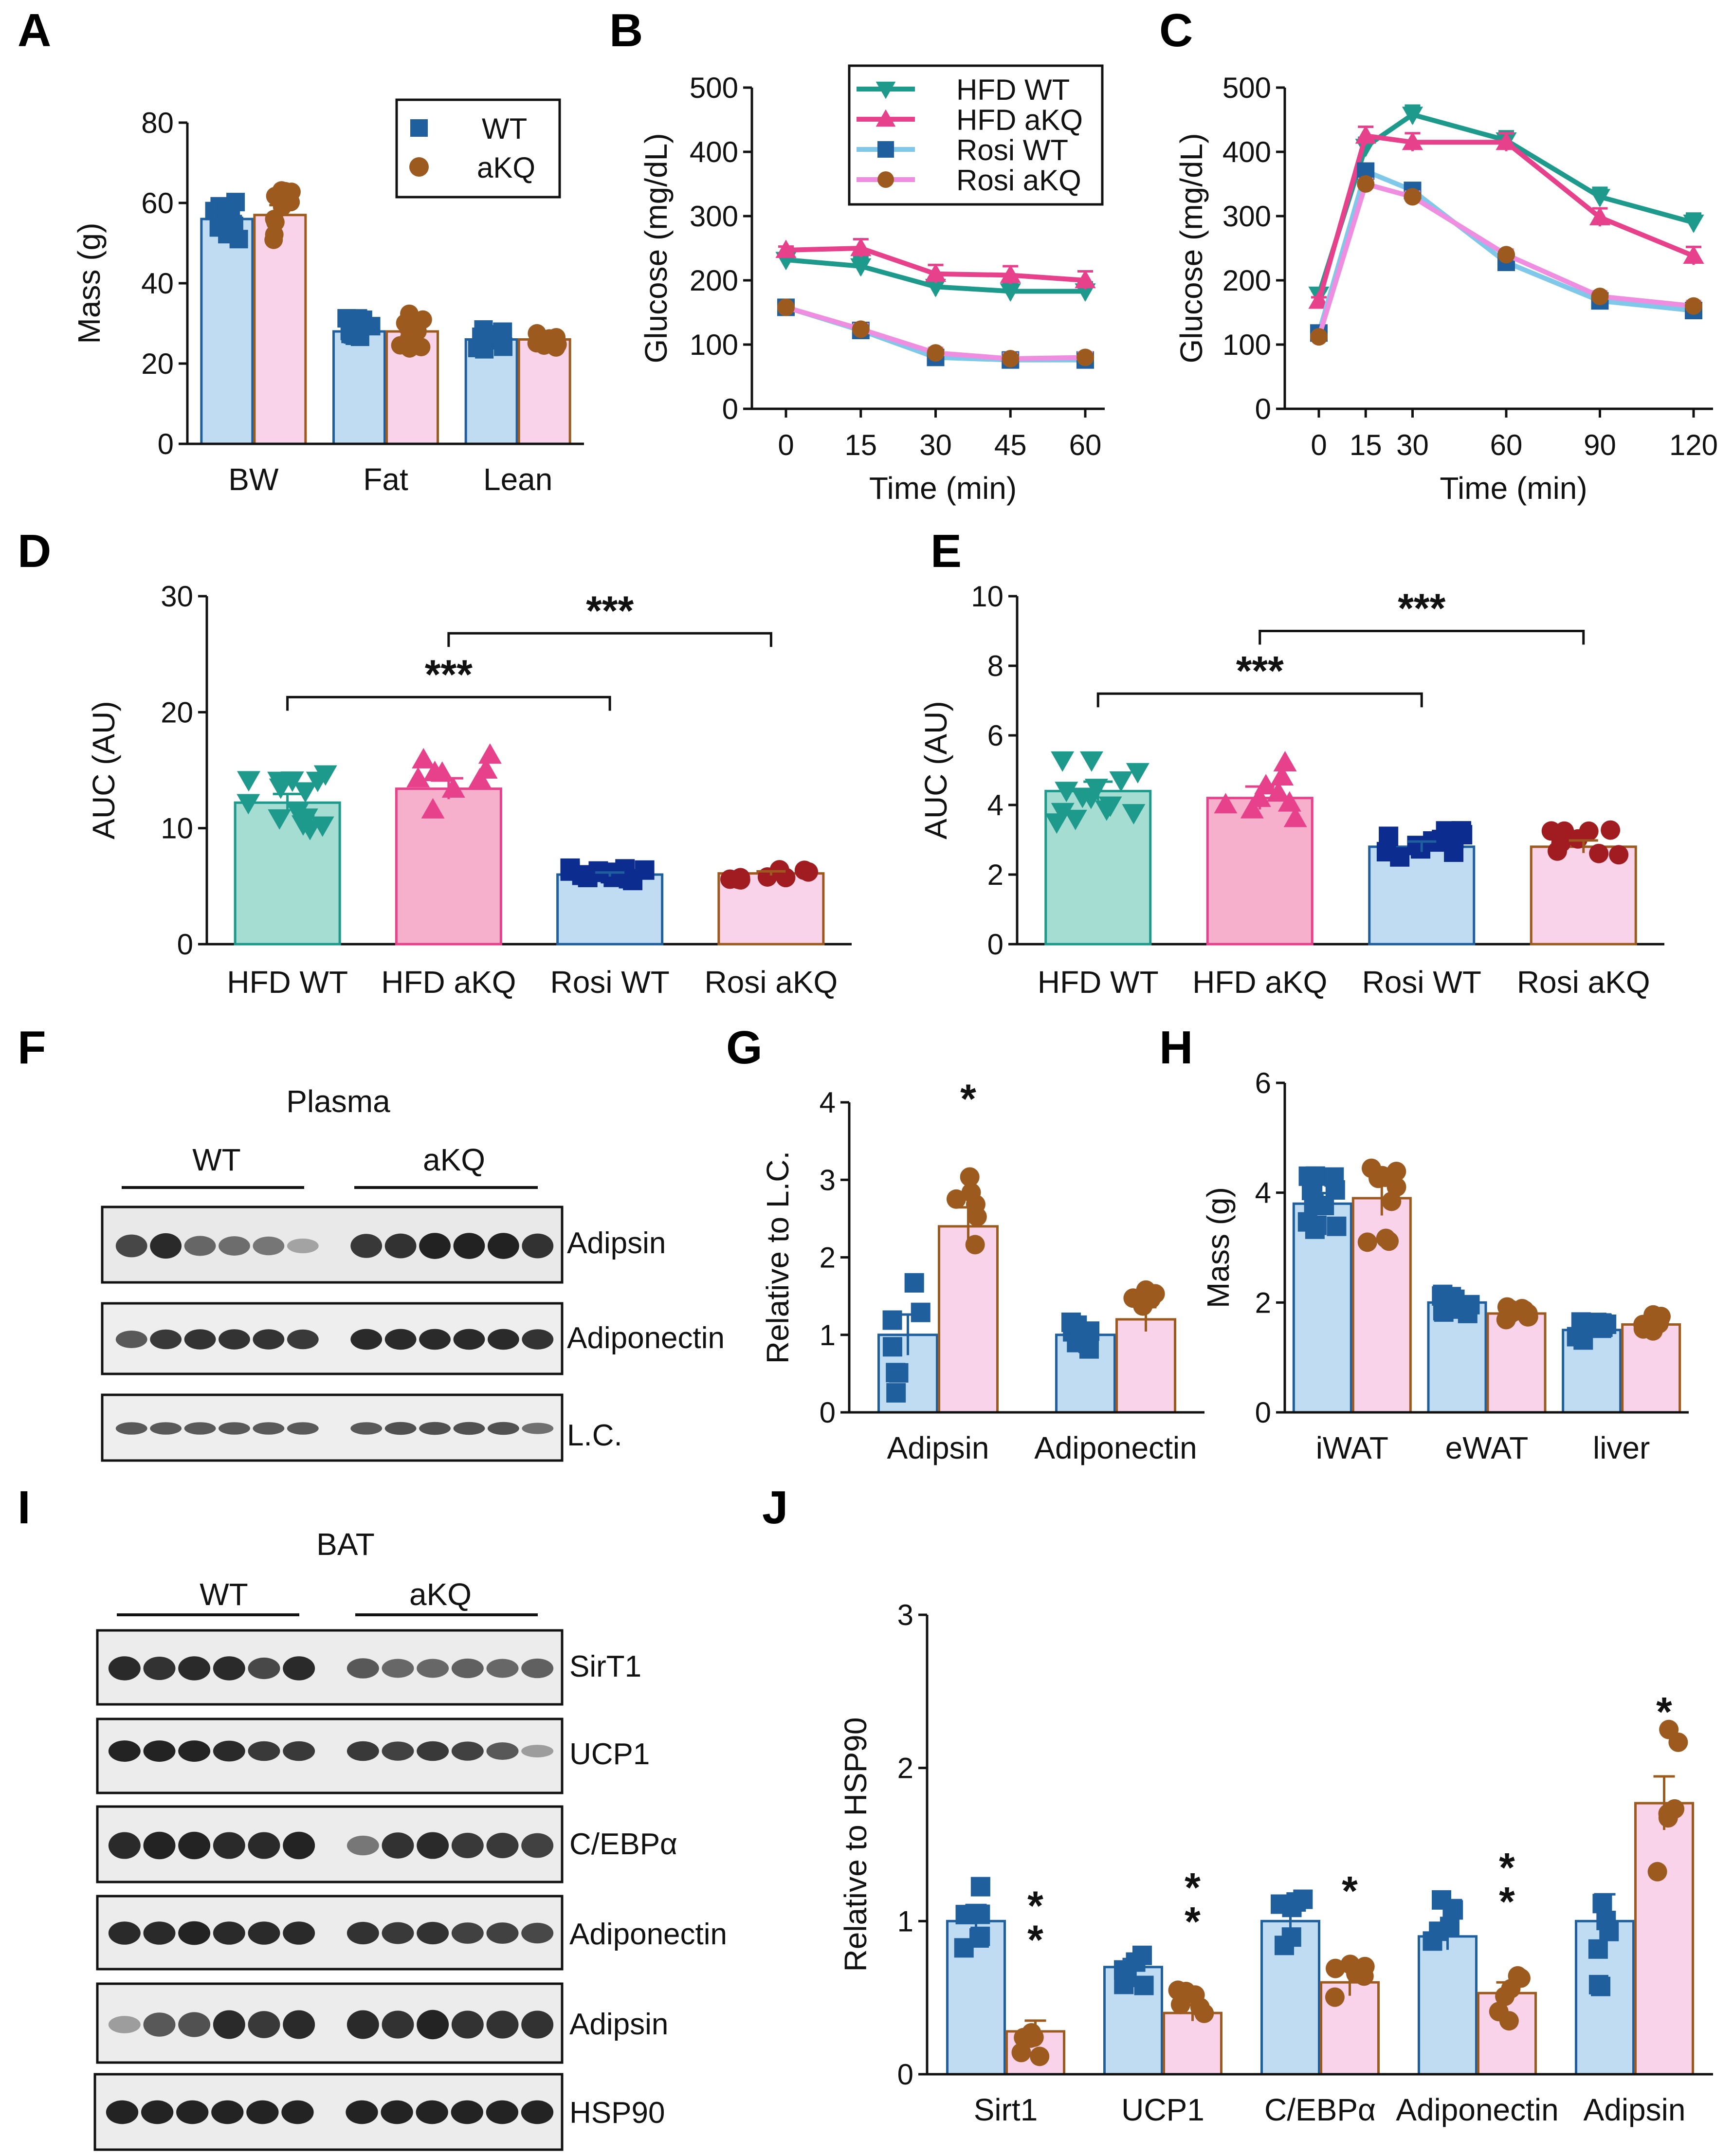 This screenshot has width=1733, height=2156. Describe the element at coordinates (610, 610) in the screenshot. I see `significance-stars: ***` at that location.